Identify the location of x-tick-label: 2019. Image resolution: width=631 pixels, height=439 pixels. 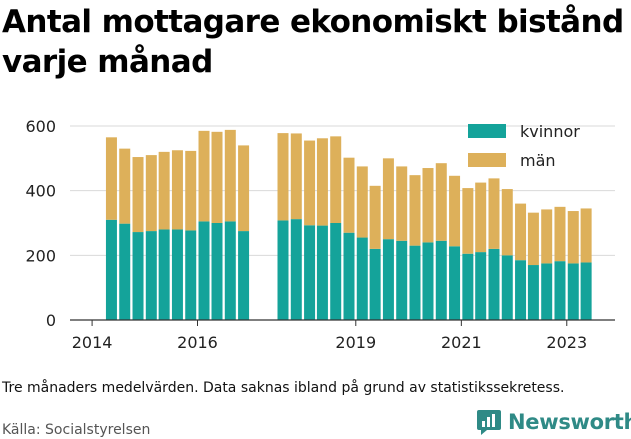
(355, 342).